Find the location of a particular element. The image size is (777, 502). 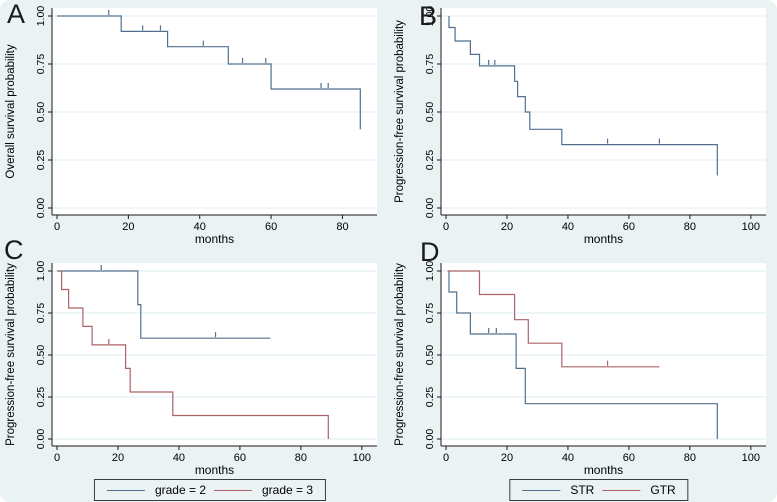

y-axis-title: Overall survival probability is located at coordinates (11, 111).